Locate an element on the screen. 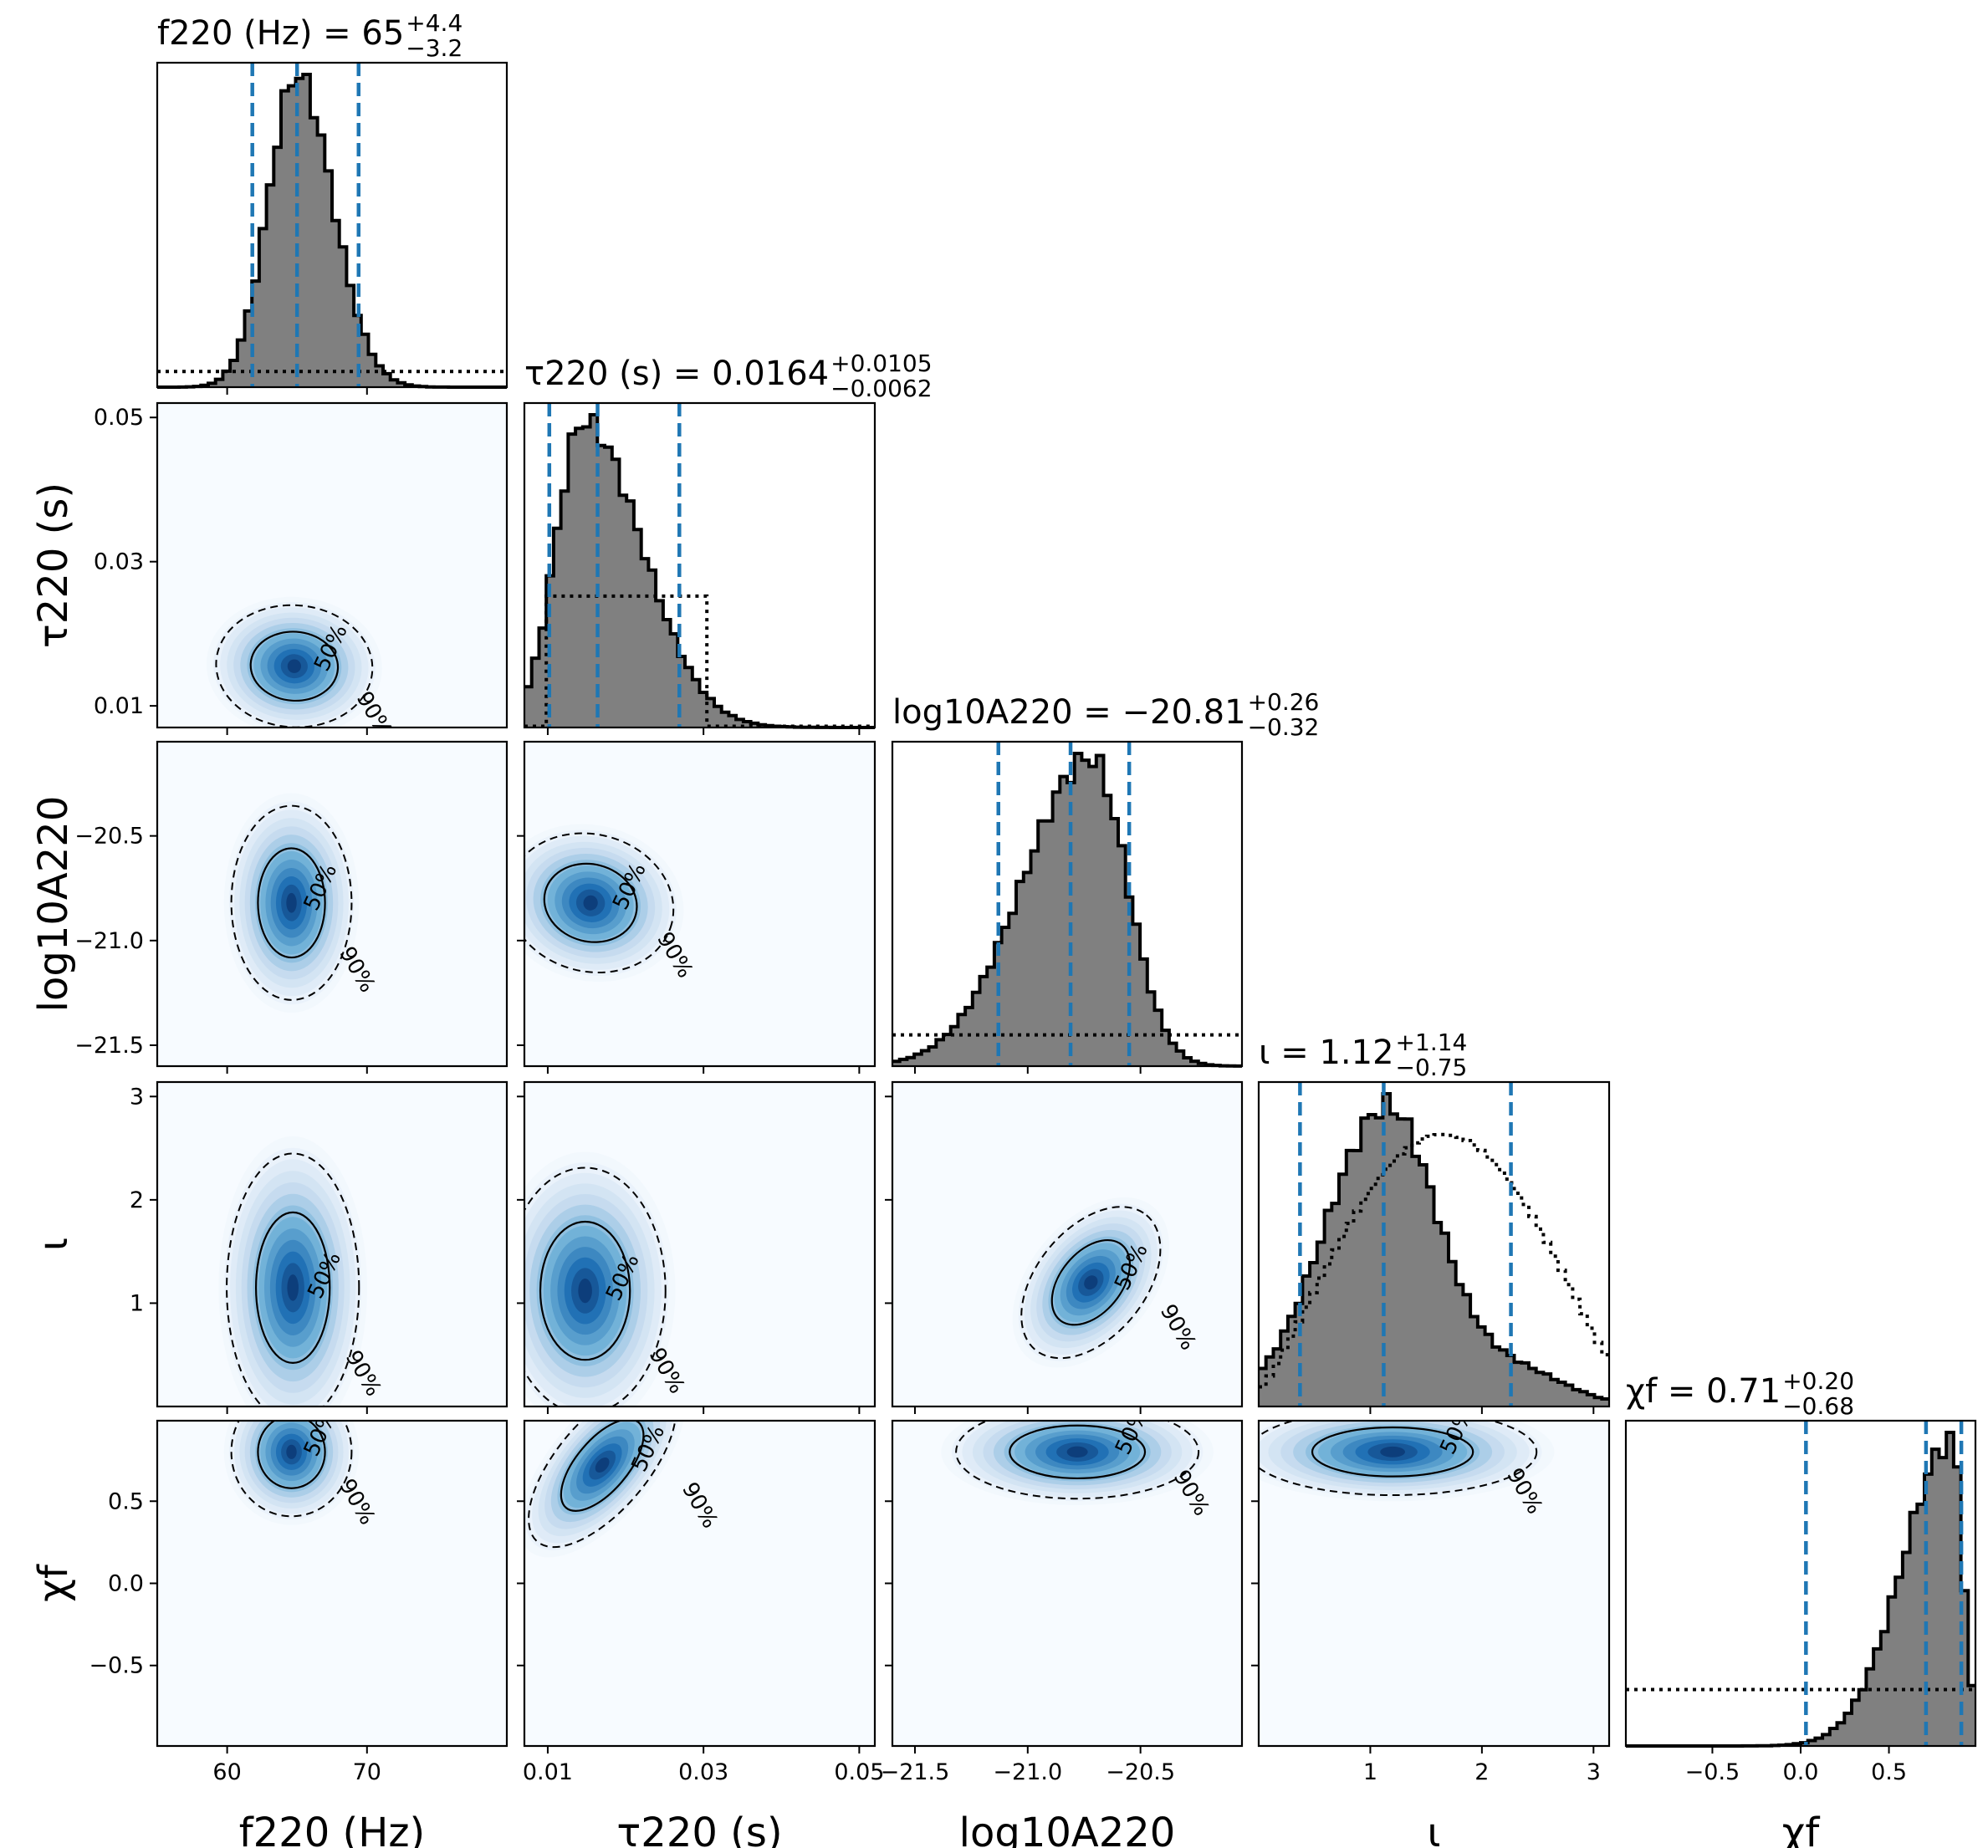  y-axis-label-tau220: τ220 (s) is located at coordinates (53, 565).